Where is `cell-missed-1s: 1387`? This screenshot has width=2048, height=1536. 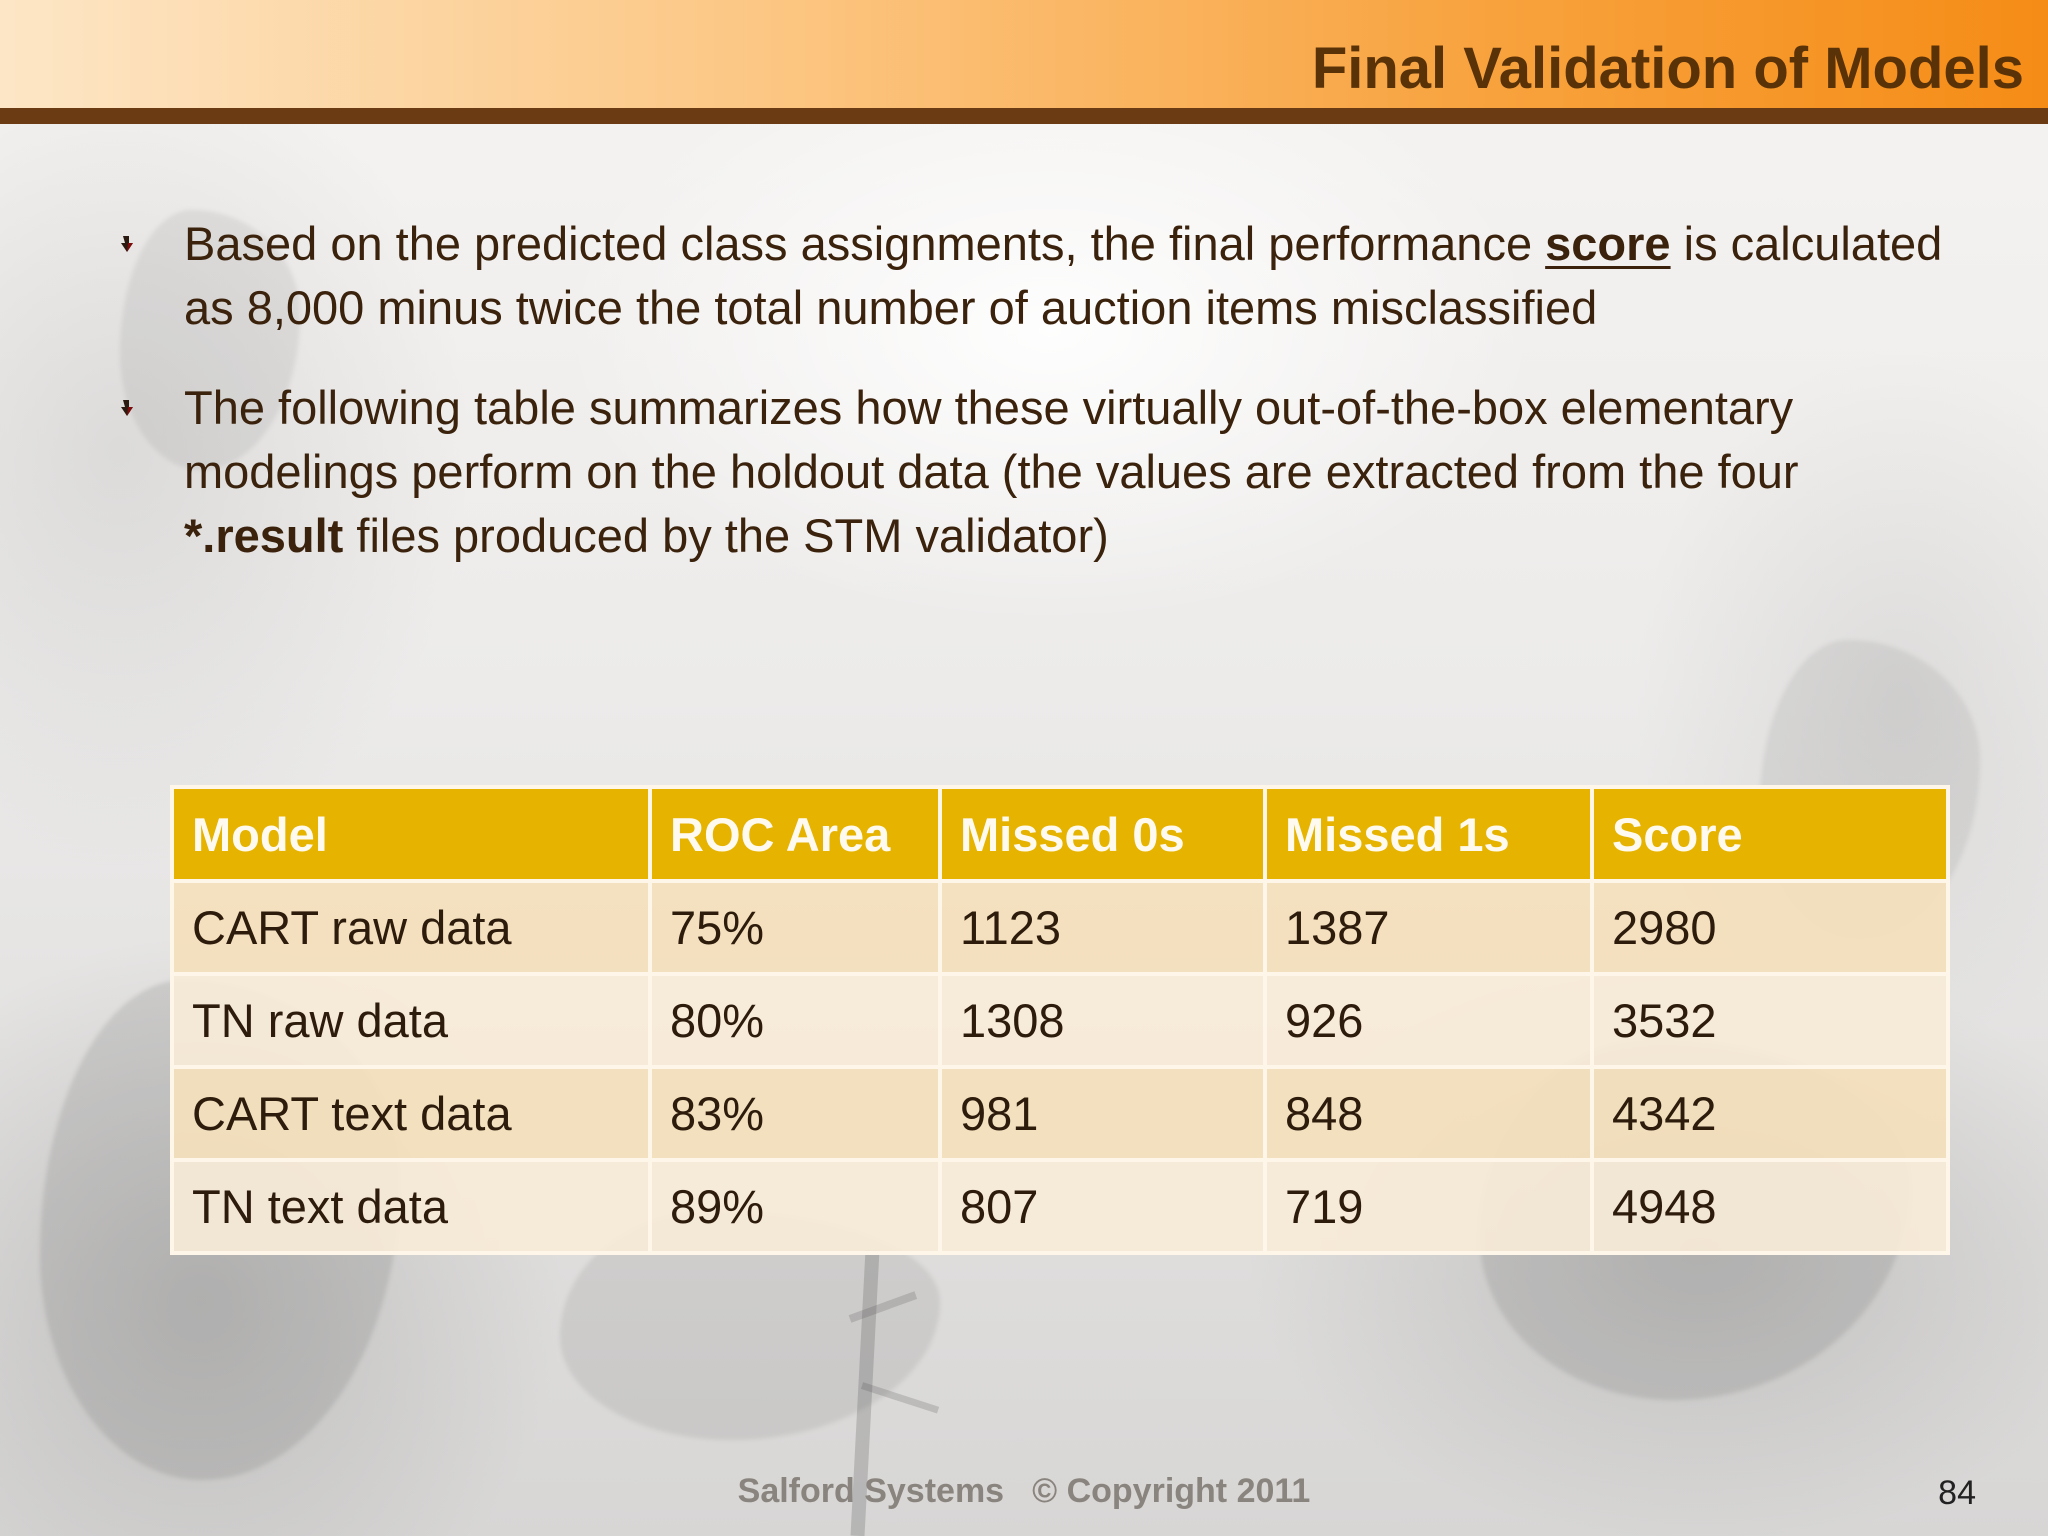
cell-missed-1s: 1387 is located at coordinates (1428, 927).